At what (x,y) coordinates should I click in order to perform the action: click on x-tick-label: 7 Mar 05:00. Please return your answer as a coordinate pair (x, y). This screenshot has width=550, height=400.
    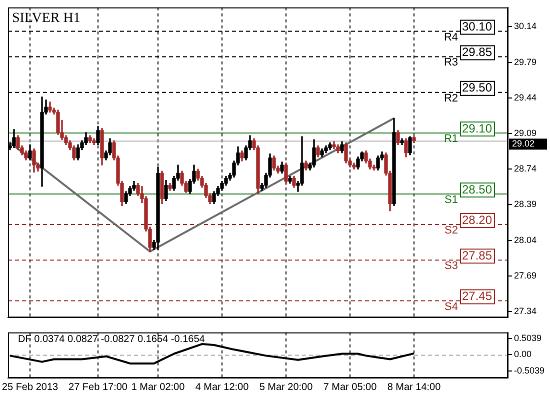
    Looking at the image, I should click on (350, 387).